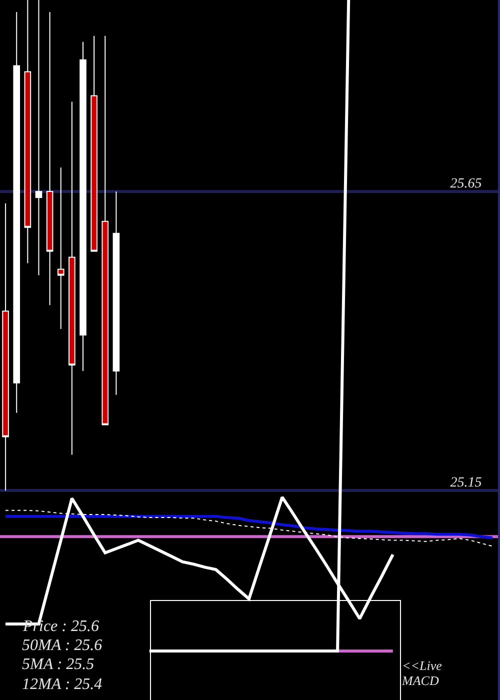  I want to click on annotation: 50MA : 25.6, so click(62, 645).